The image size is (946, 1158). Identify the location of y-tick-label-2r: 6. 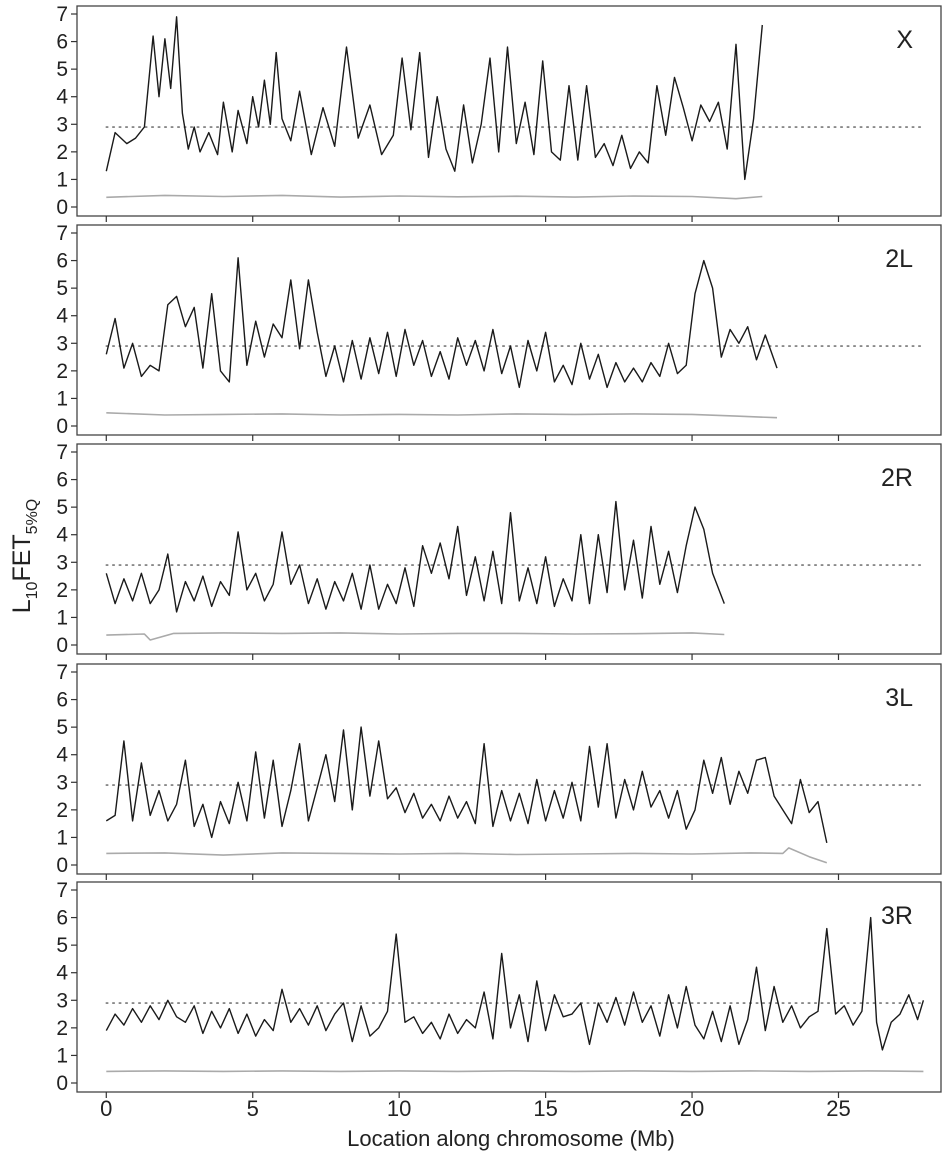
(62, 480).